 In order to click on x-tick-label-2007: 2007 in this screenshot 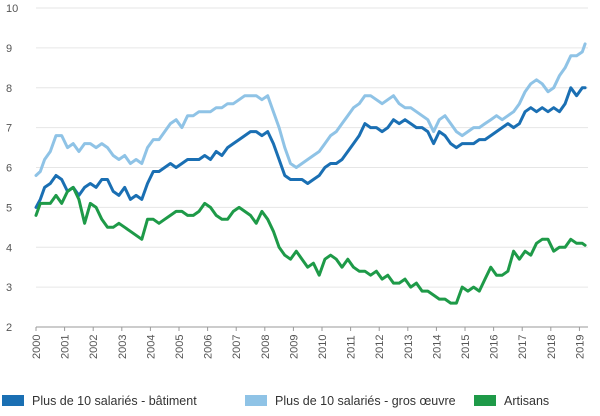, I will do `click(237, 347)`.